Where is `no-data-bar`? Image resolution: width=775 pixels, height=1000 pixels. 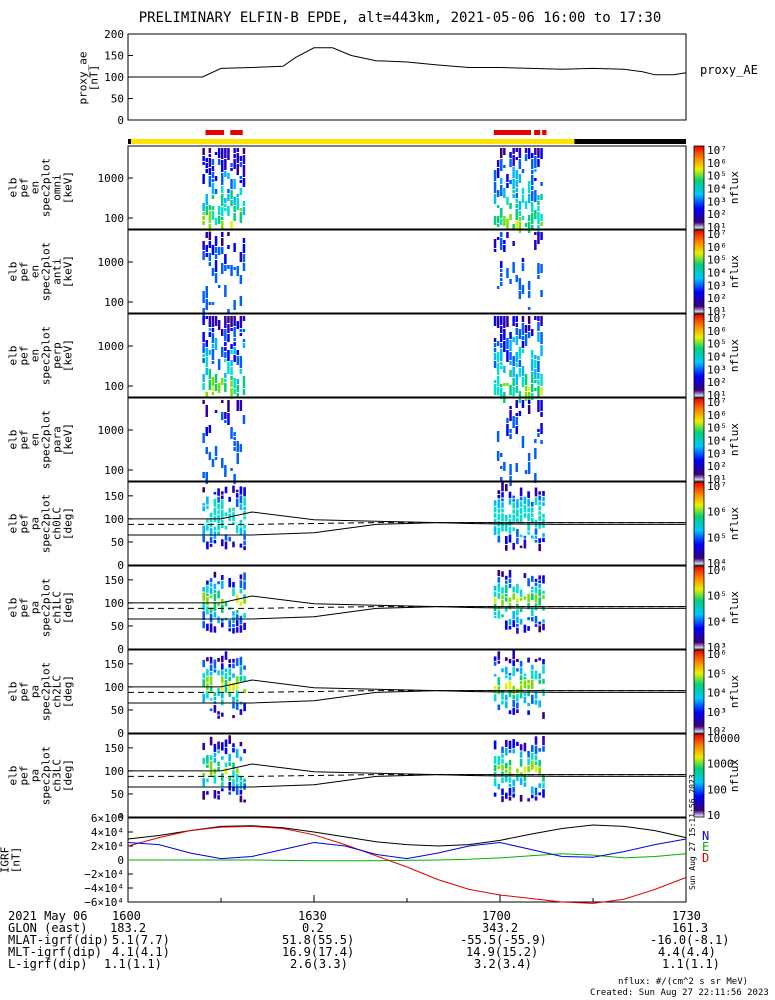 no-data-bar is located at coordinates (630, 141).